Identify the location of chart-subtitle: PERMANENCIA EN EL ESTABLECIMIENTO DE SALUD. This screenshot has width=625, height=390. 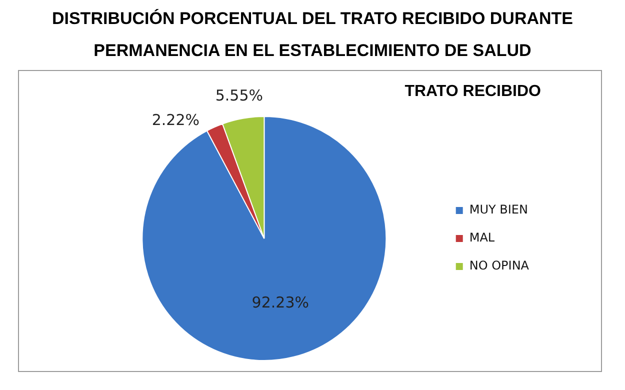
(312, 51).